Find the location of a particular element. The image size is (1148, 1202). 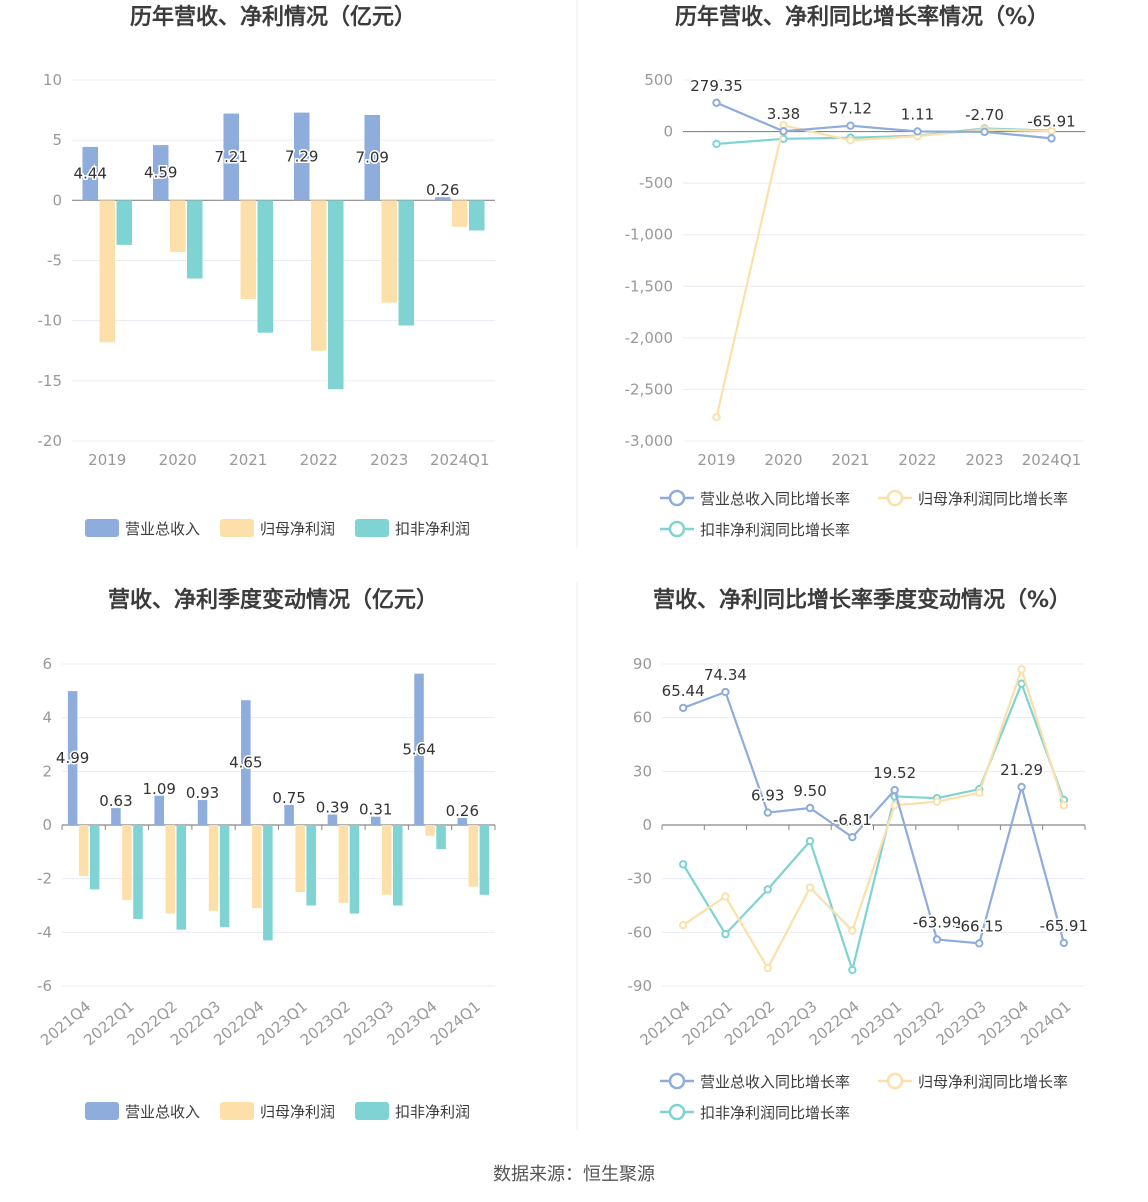

y-tick-label: 6 is located at coordinates (47, 664).